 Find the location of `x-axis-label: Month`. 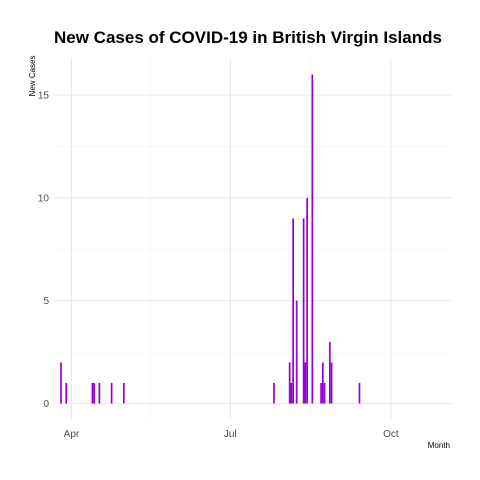

x-axis-label: Month is located at coordinates (439, 445).